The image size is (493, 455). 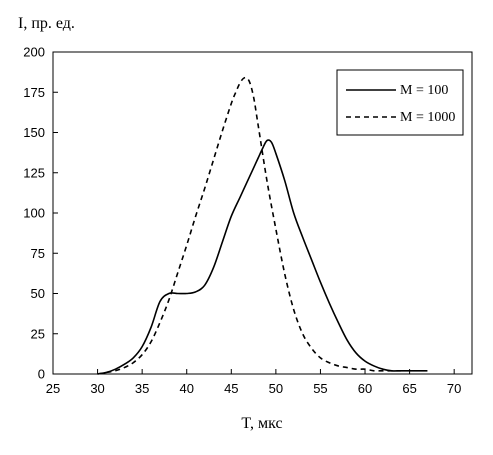 I want to click on legend-label-m100: M = 100, so click(x=424, y=90).